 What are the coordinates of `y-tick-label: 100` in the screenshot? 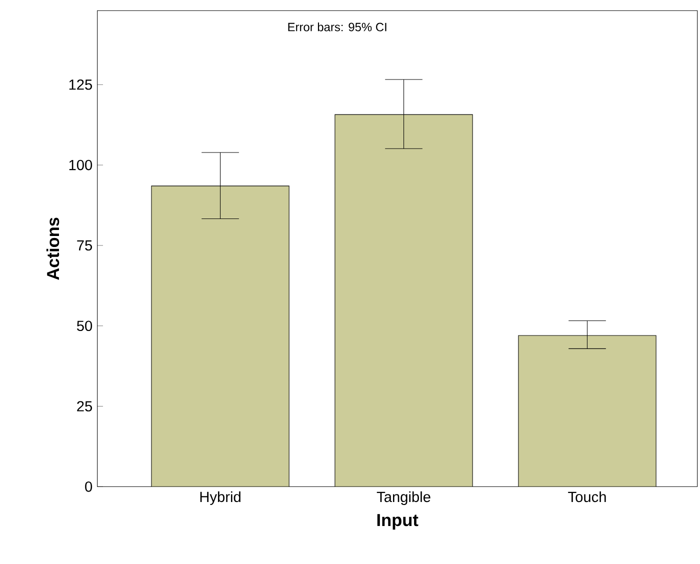 It's located at (80, 165).